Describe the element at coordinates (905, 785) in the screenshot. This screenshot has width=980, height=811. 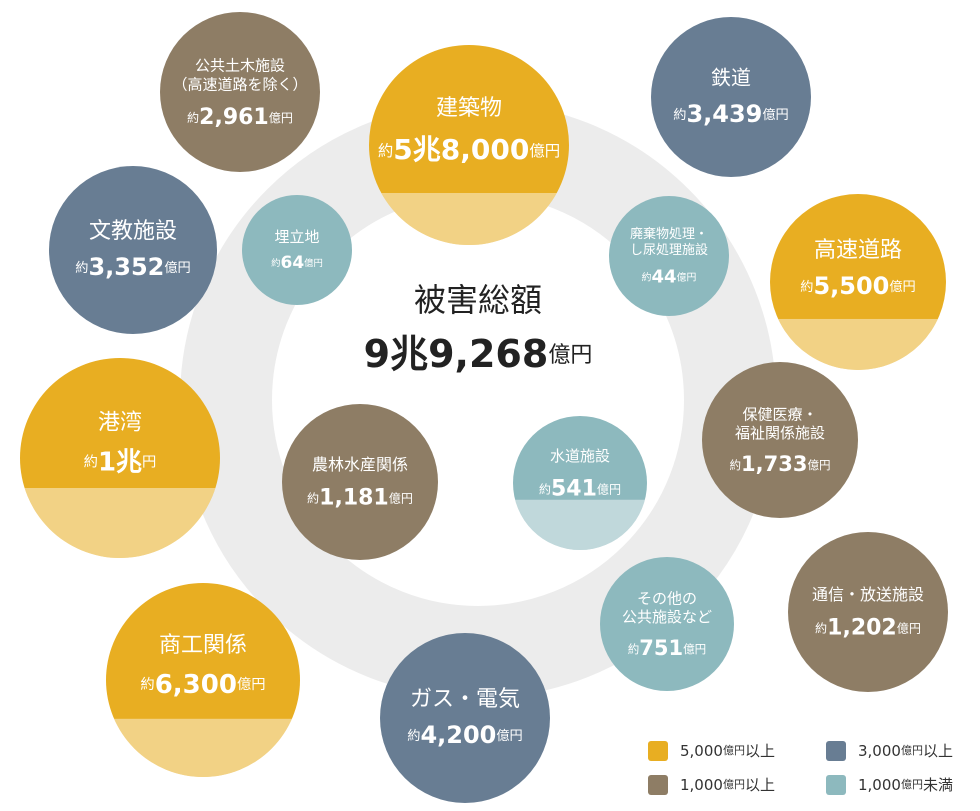
I see `legend-label: 1,000億円未満` at that location.